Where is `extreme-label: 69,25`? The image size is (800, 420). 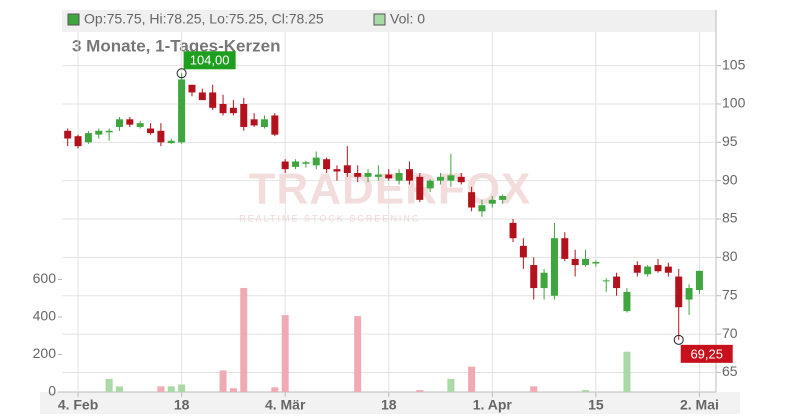
extreme-label: 69,25 is located at coordinates (706, 353).